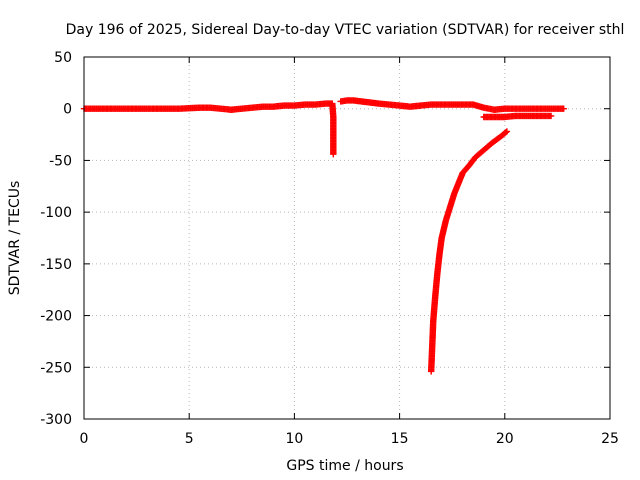  Describe the element at coordinates (56, 420) in the screenshot. I see `y-tick-label: -300` at that location.